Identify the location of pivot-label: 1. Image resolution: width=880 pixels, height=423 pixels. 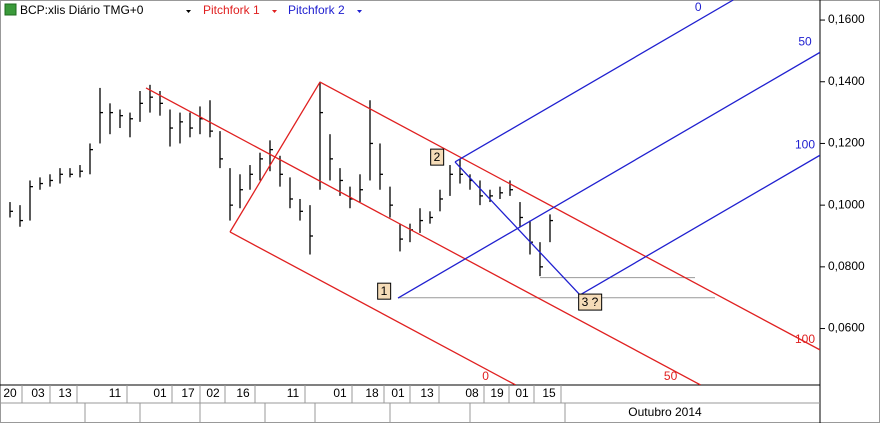
(384, 291).